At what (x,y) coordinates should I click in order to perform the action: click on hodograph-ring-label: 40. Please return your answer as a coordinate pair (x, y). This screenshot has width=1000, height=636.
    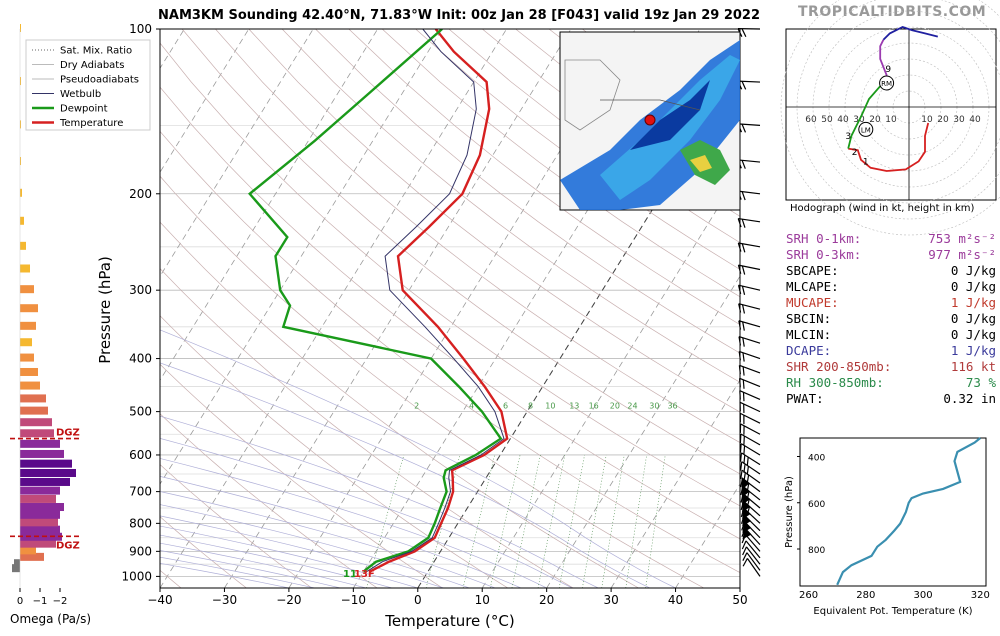
    Looking at the image, I should click on (975, 120).